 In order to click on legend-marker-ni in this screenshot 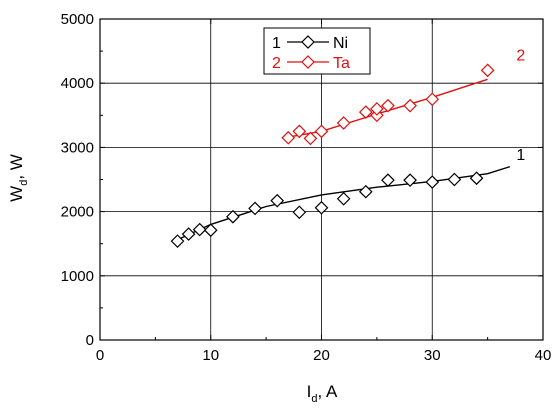, I will do `click(308, 42)`.